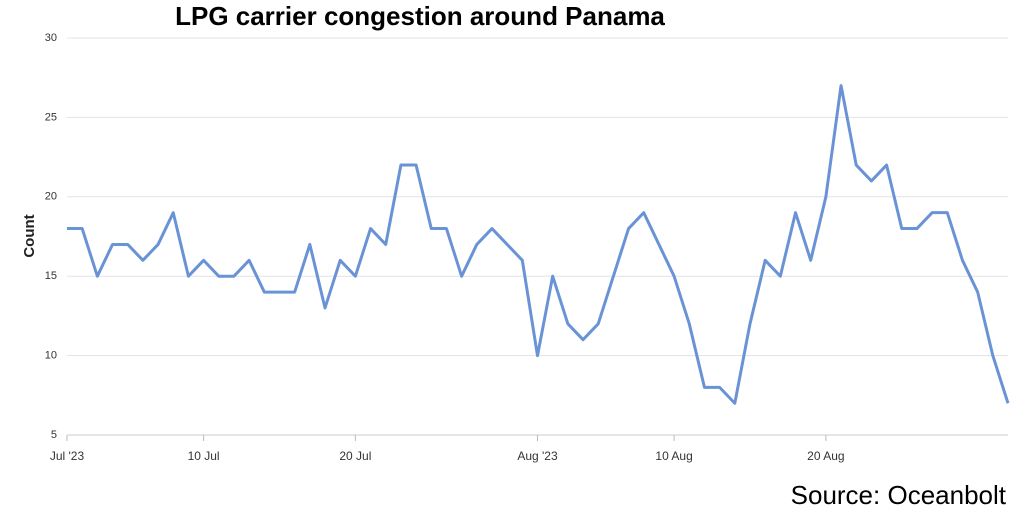  What do you see at coordinates (29, 235) in the screenshot?
I see `y-axis-label: Count` at bounding box center [29, 235].